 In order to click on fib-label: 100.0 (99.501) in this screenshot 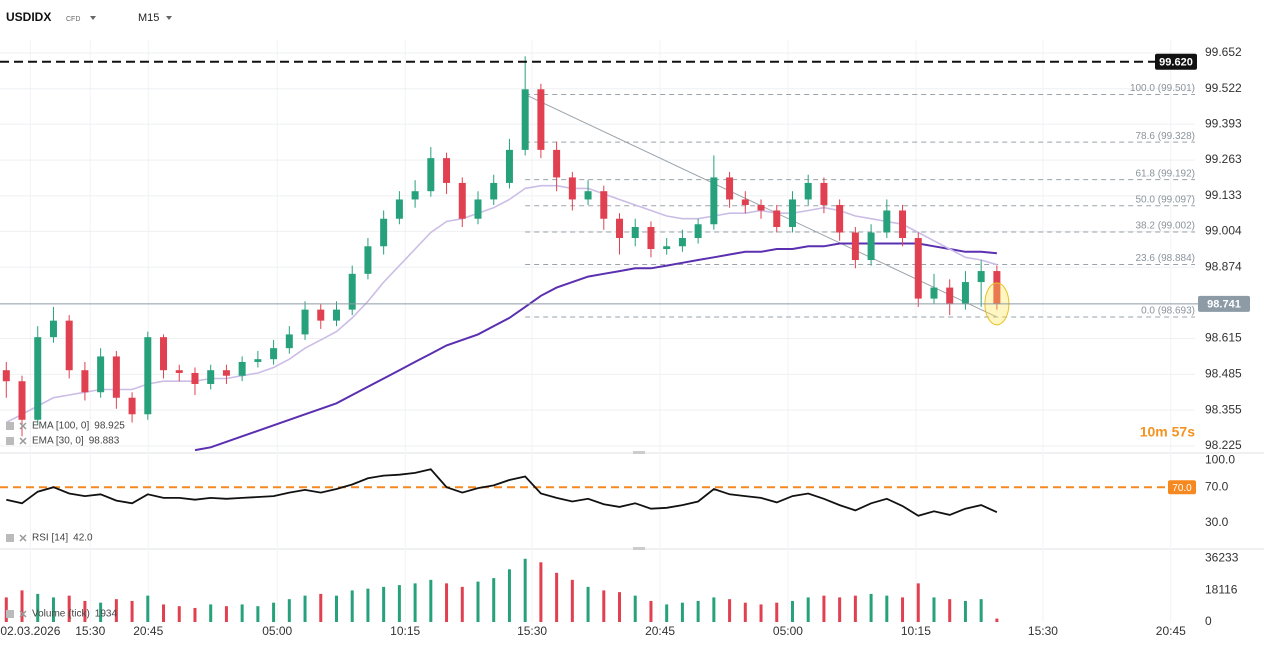, I will do `click(1162, 88)`.